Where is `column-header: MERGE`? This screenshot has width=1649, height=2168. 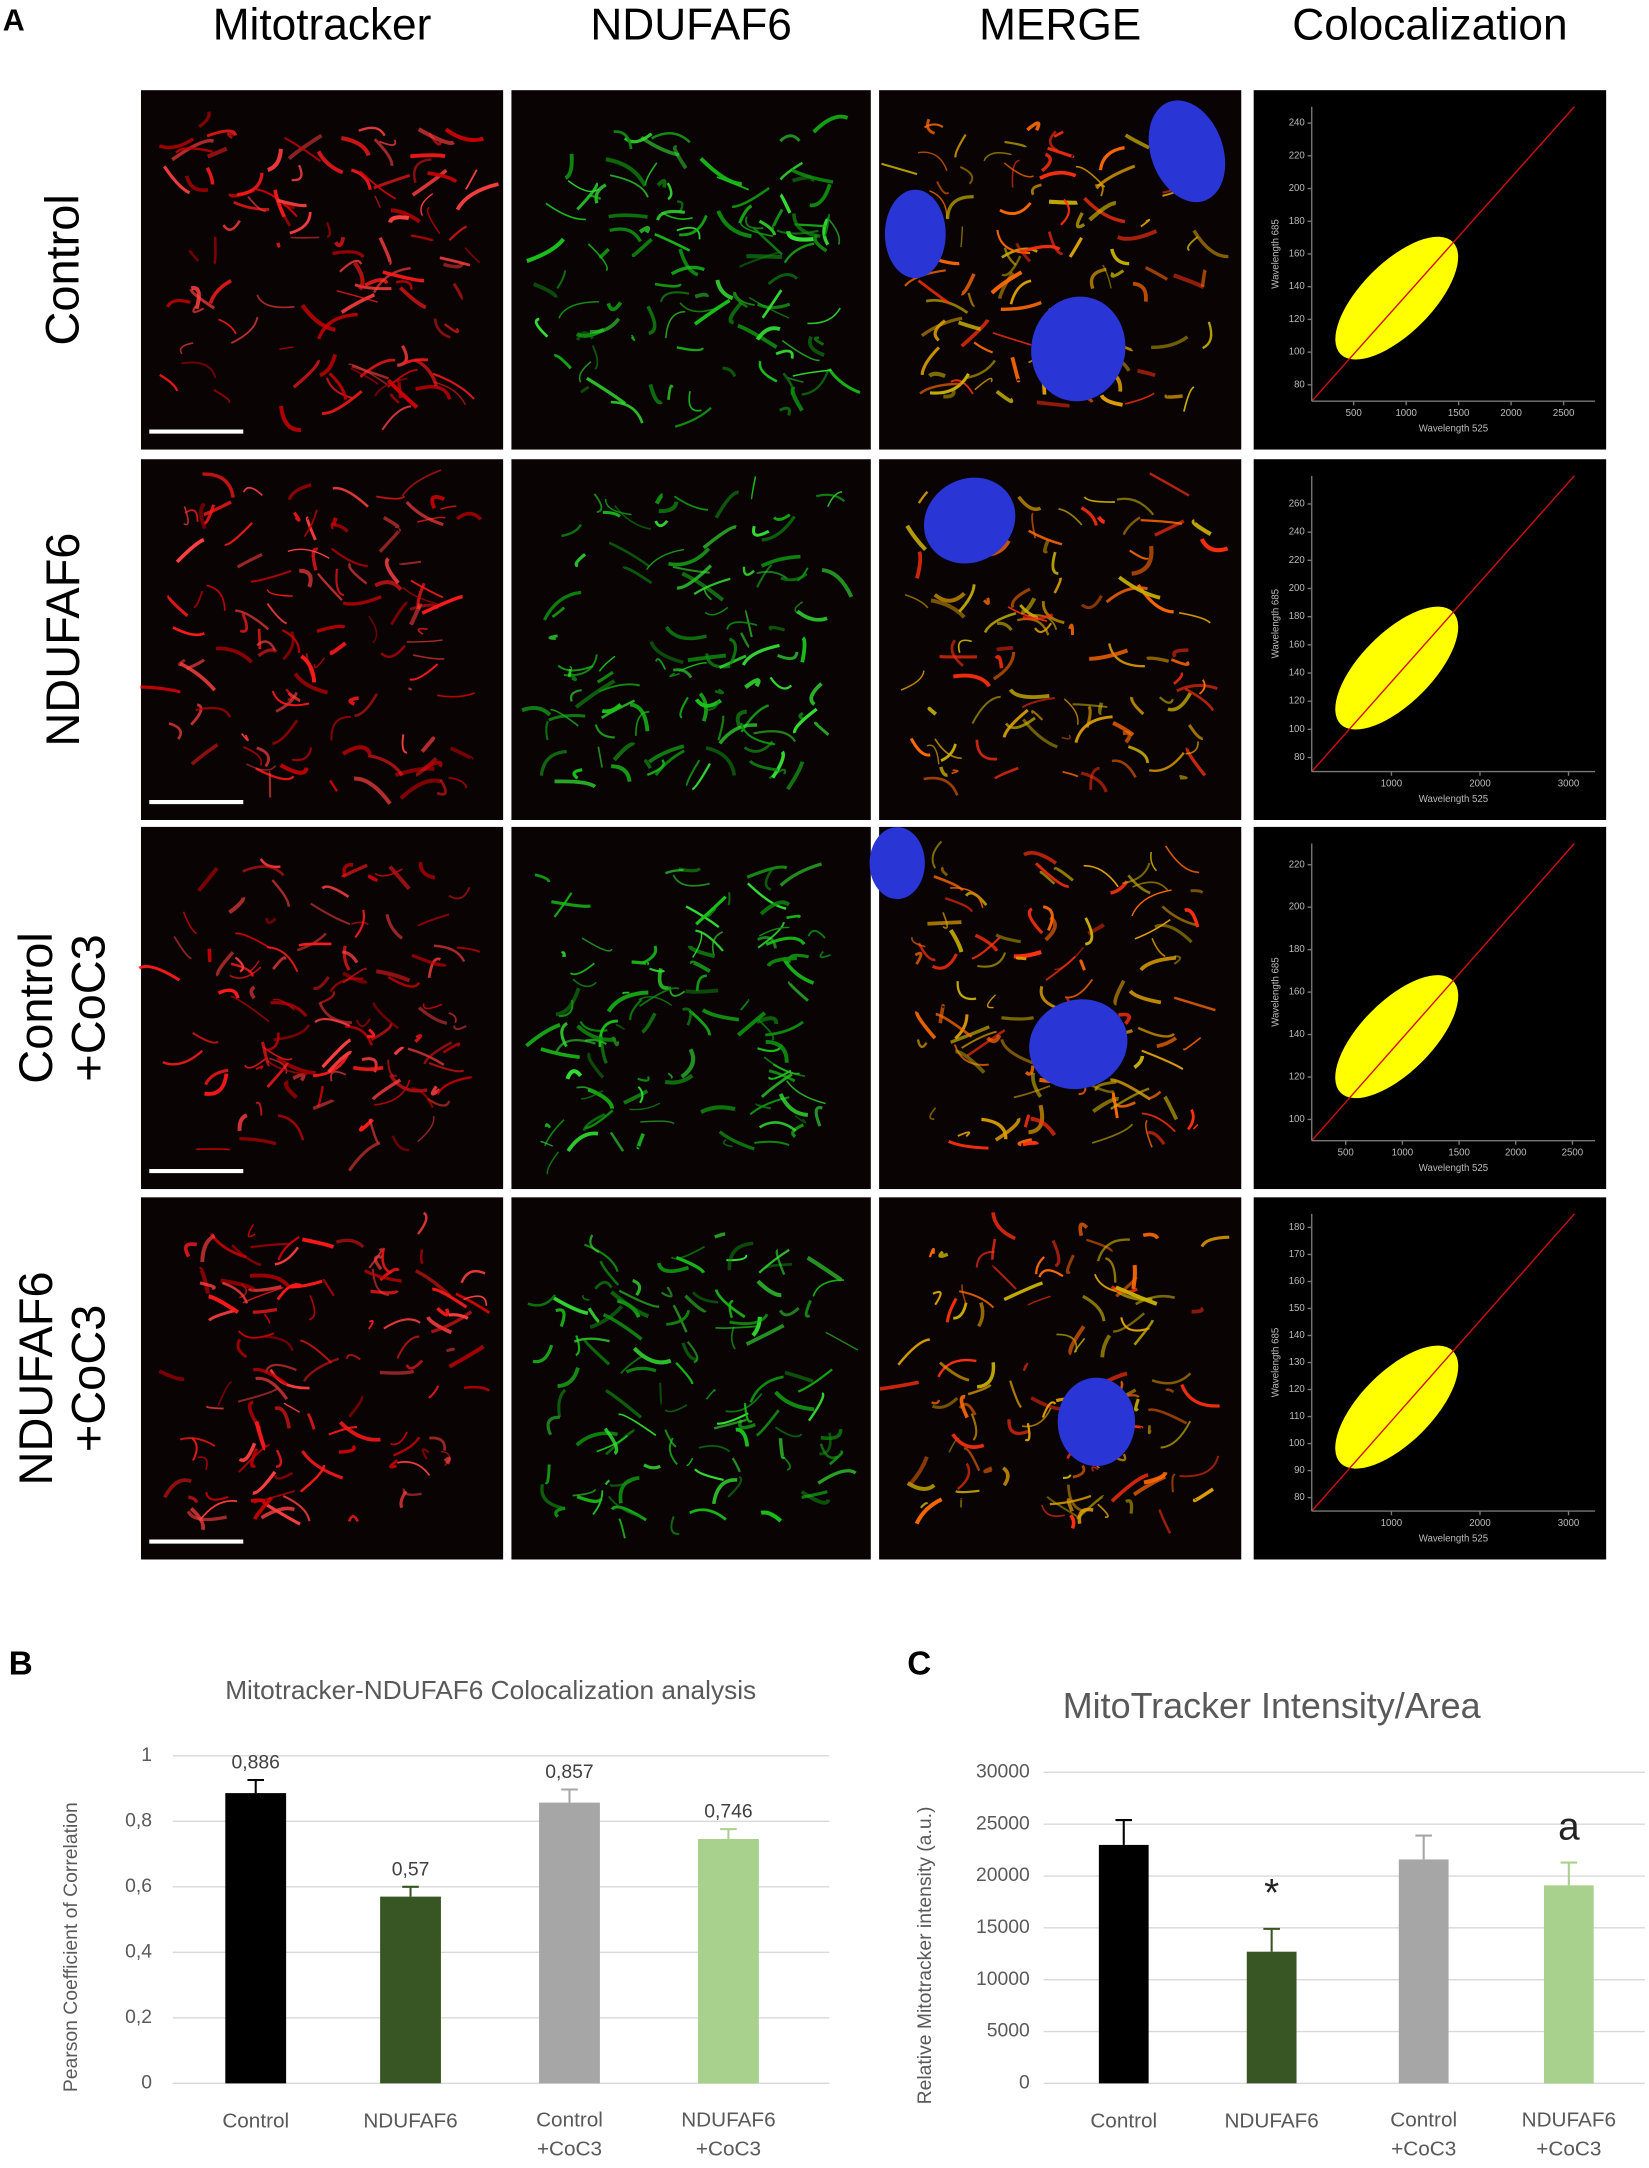 column-header: MERGE is located at coordinates (1060, 25).